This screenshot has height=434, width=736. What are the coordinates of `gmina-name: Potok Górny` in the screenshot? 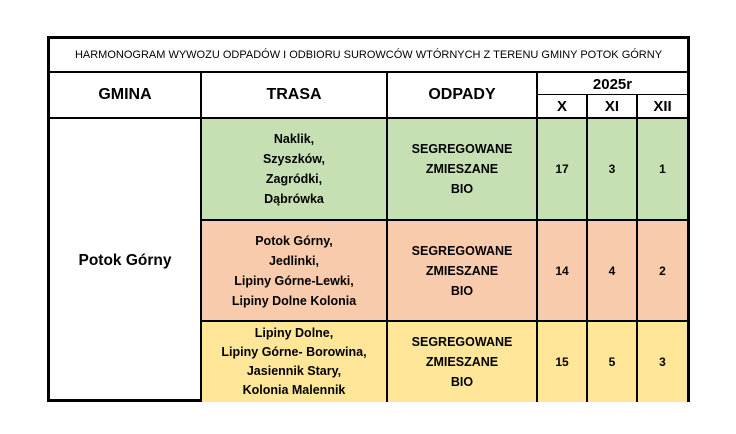 It's located at (125, 260).